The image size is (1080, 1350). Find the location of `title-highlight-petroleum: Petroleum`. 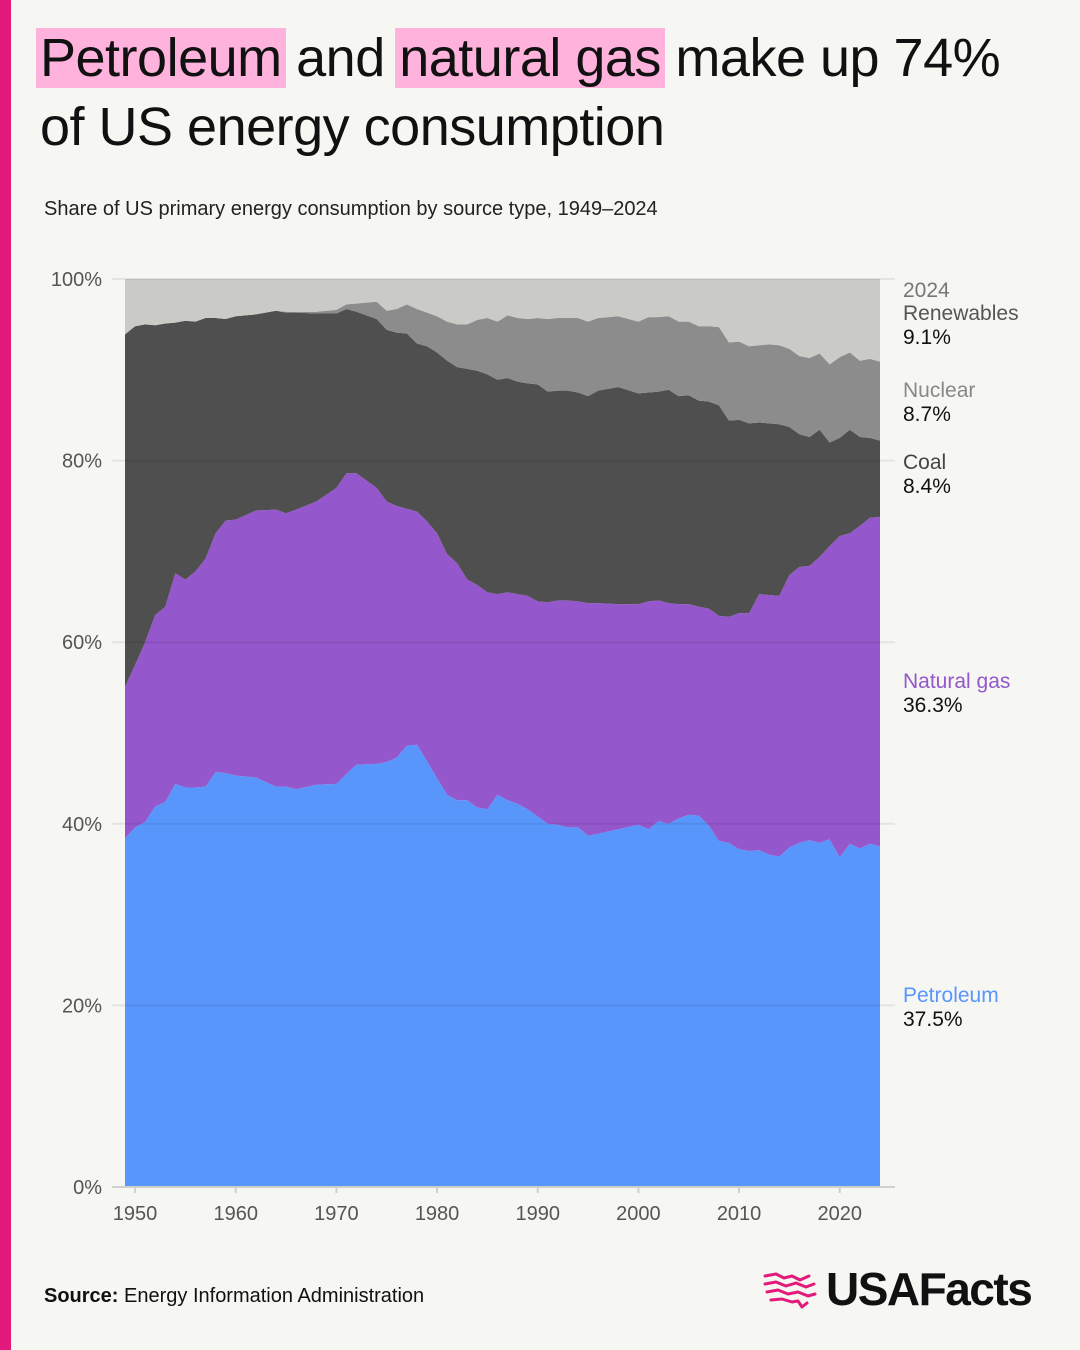

title-highlight-petroleum: Petroleum is located at coordinates (161, 58).